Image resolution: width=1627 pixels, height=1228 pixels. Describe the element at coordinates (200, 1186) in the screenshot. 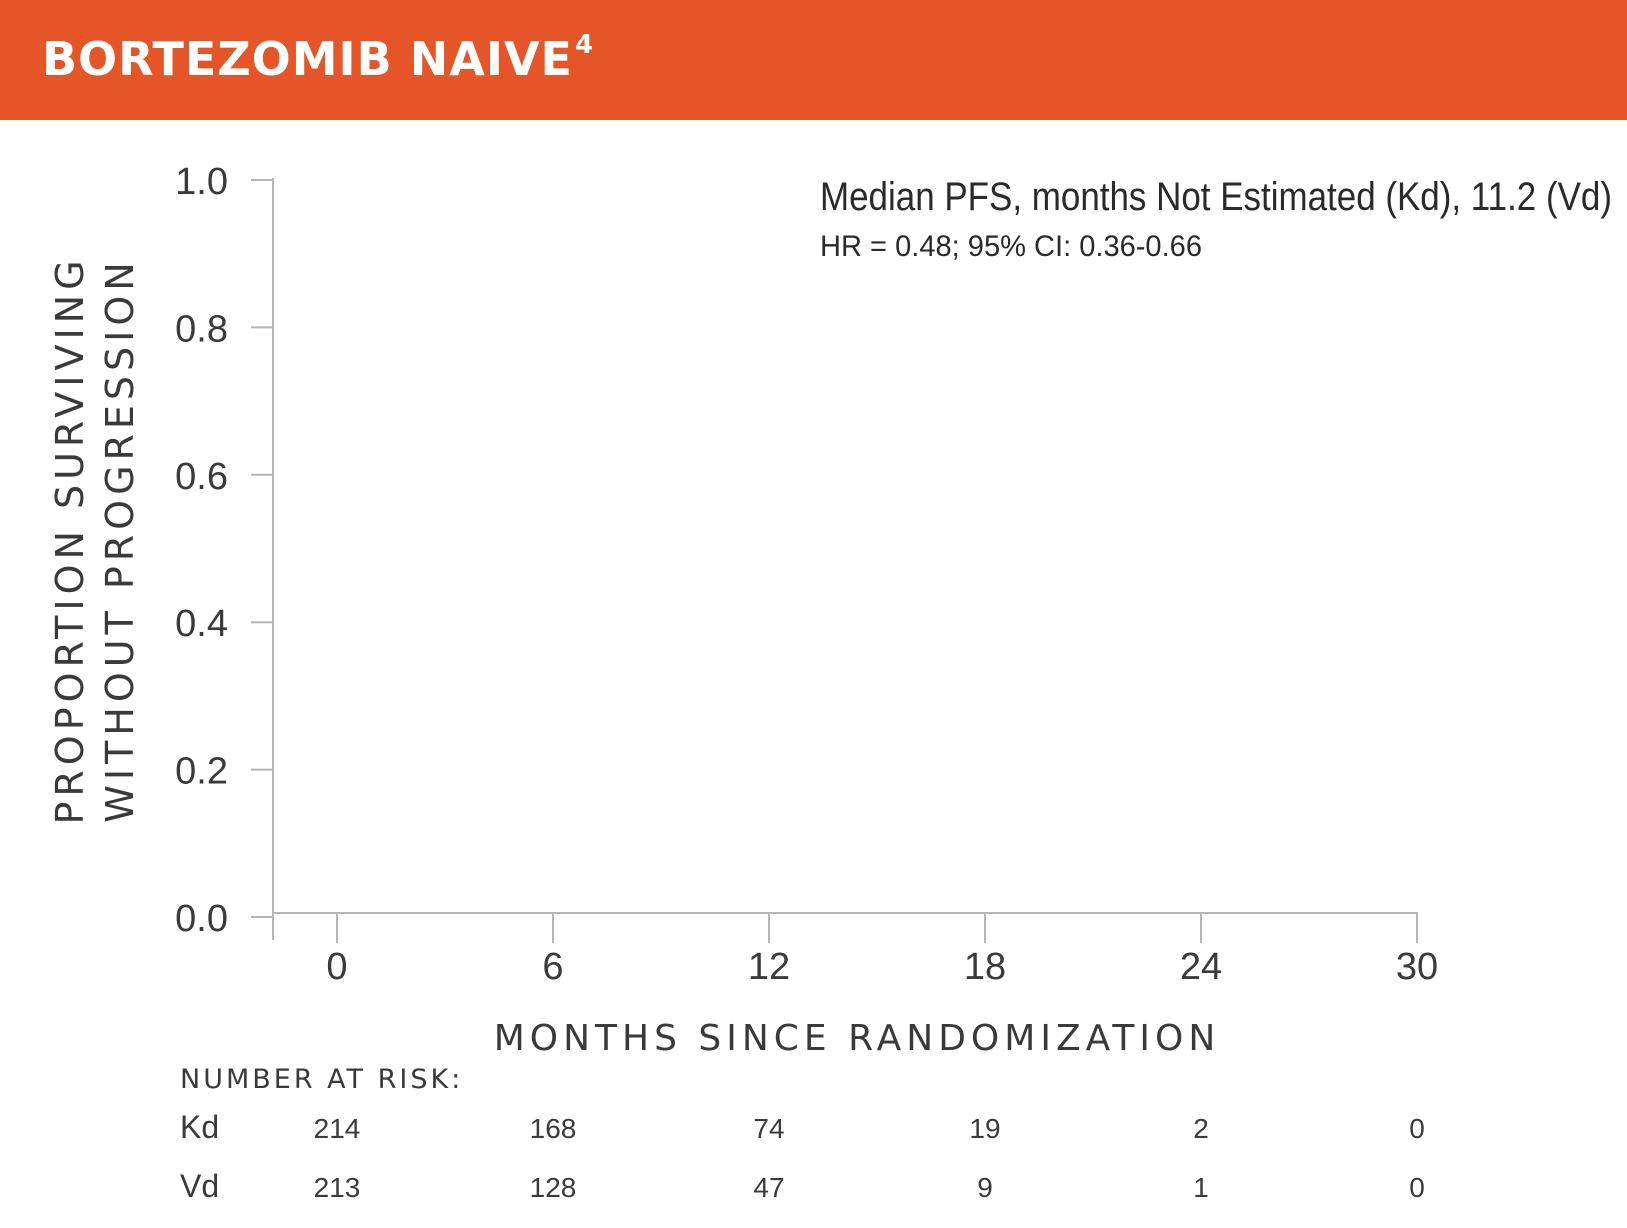

I see `risk-row-label-vd: Vd` at that location.